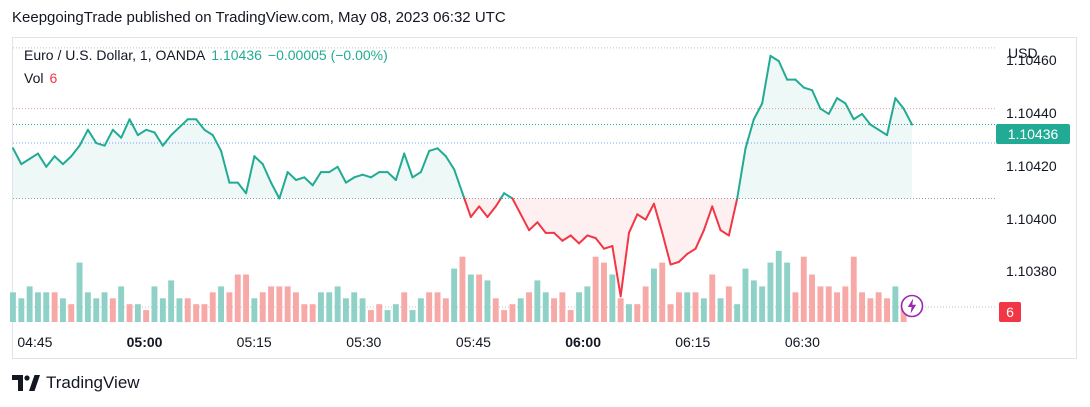 The height and width of the screenshot is (407, 1090). Describe the element at coordinates (236, 55) in the screenshot. I see `last-price: 1.10436` at that location.